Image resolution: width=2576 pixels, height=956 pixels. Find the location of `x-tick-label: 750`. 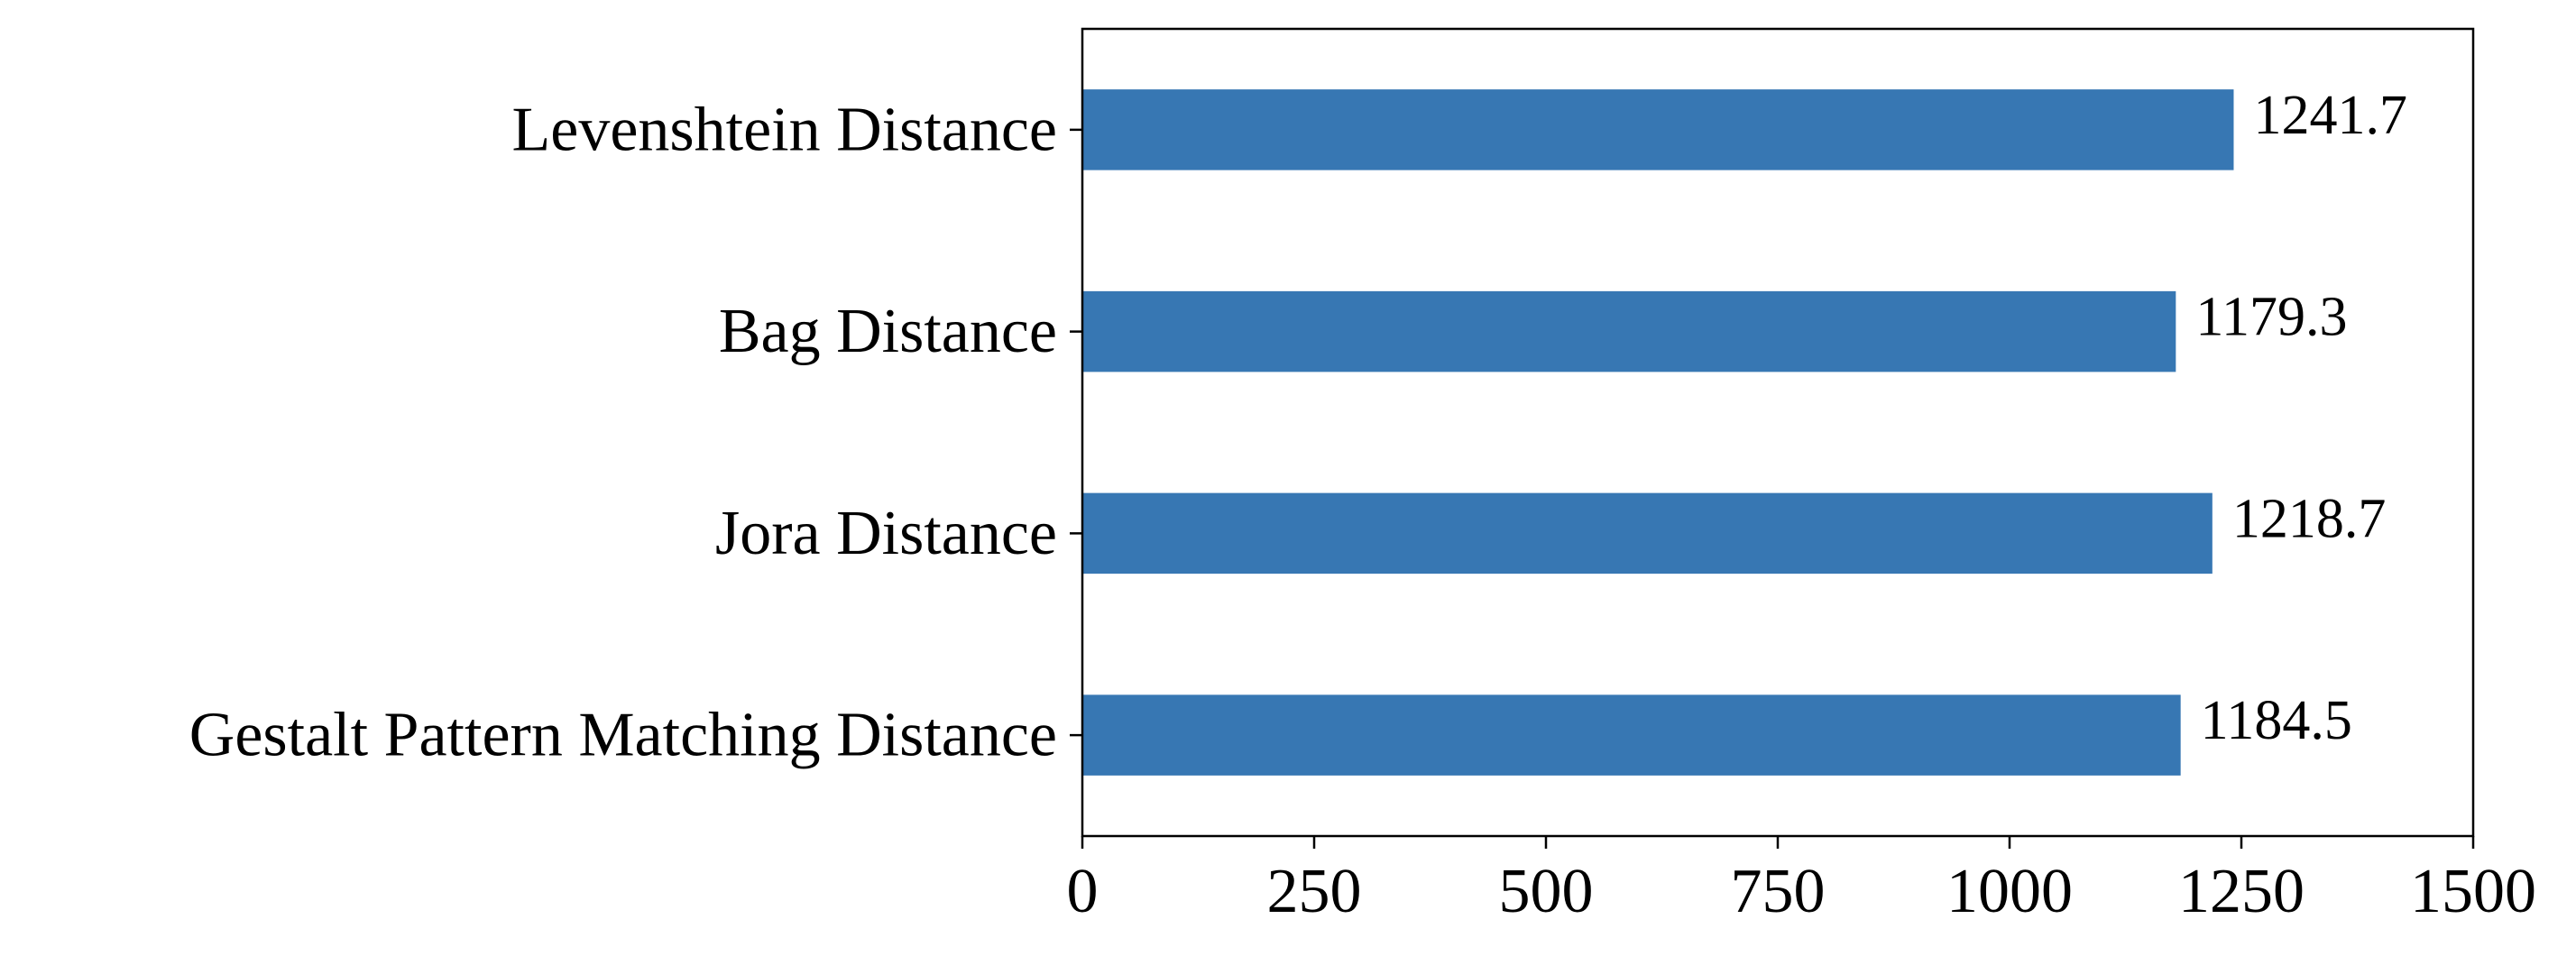

x-tick-label: 750 is located at coordinates (1779, 891).